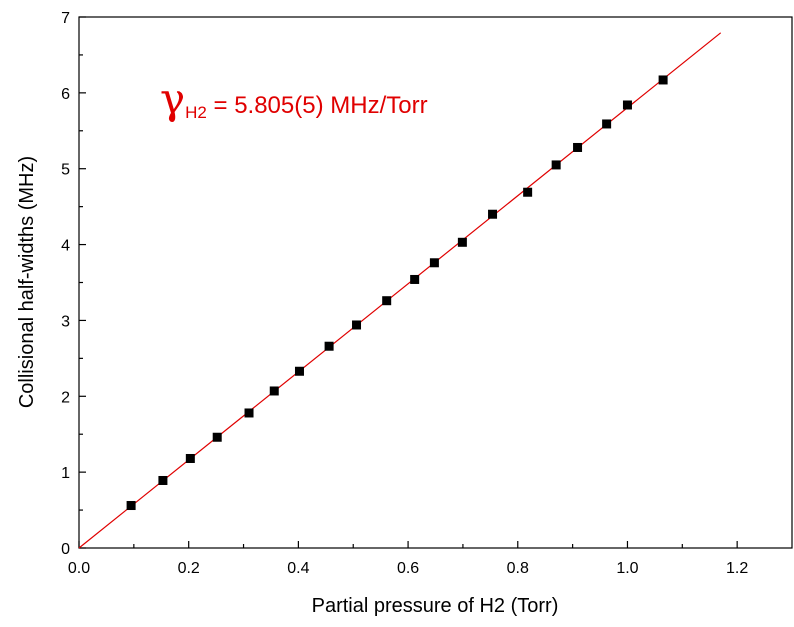 The image size is (794, 627). I want to click on x-tick-label: 1.0, so click(627, 568).